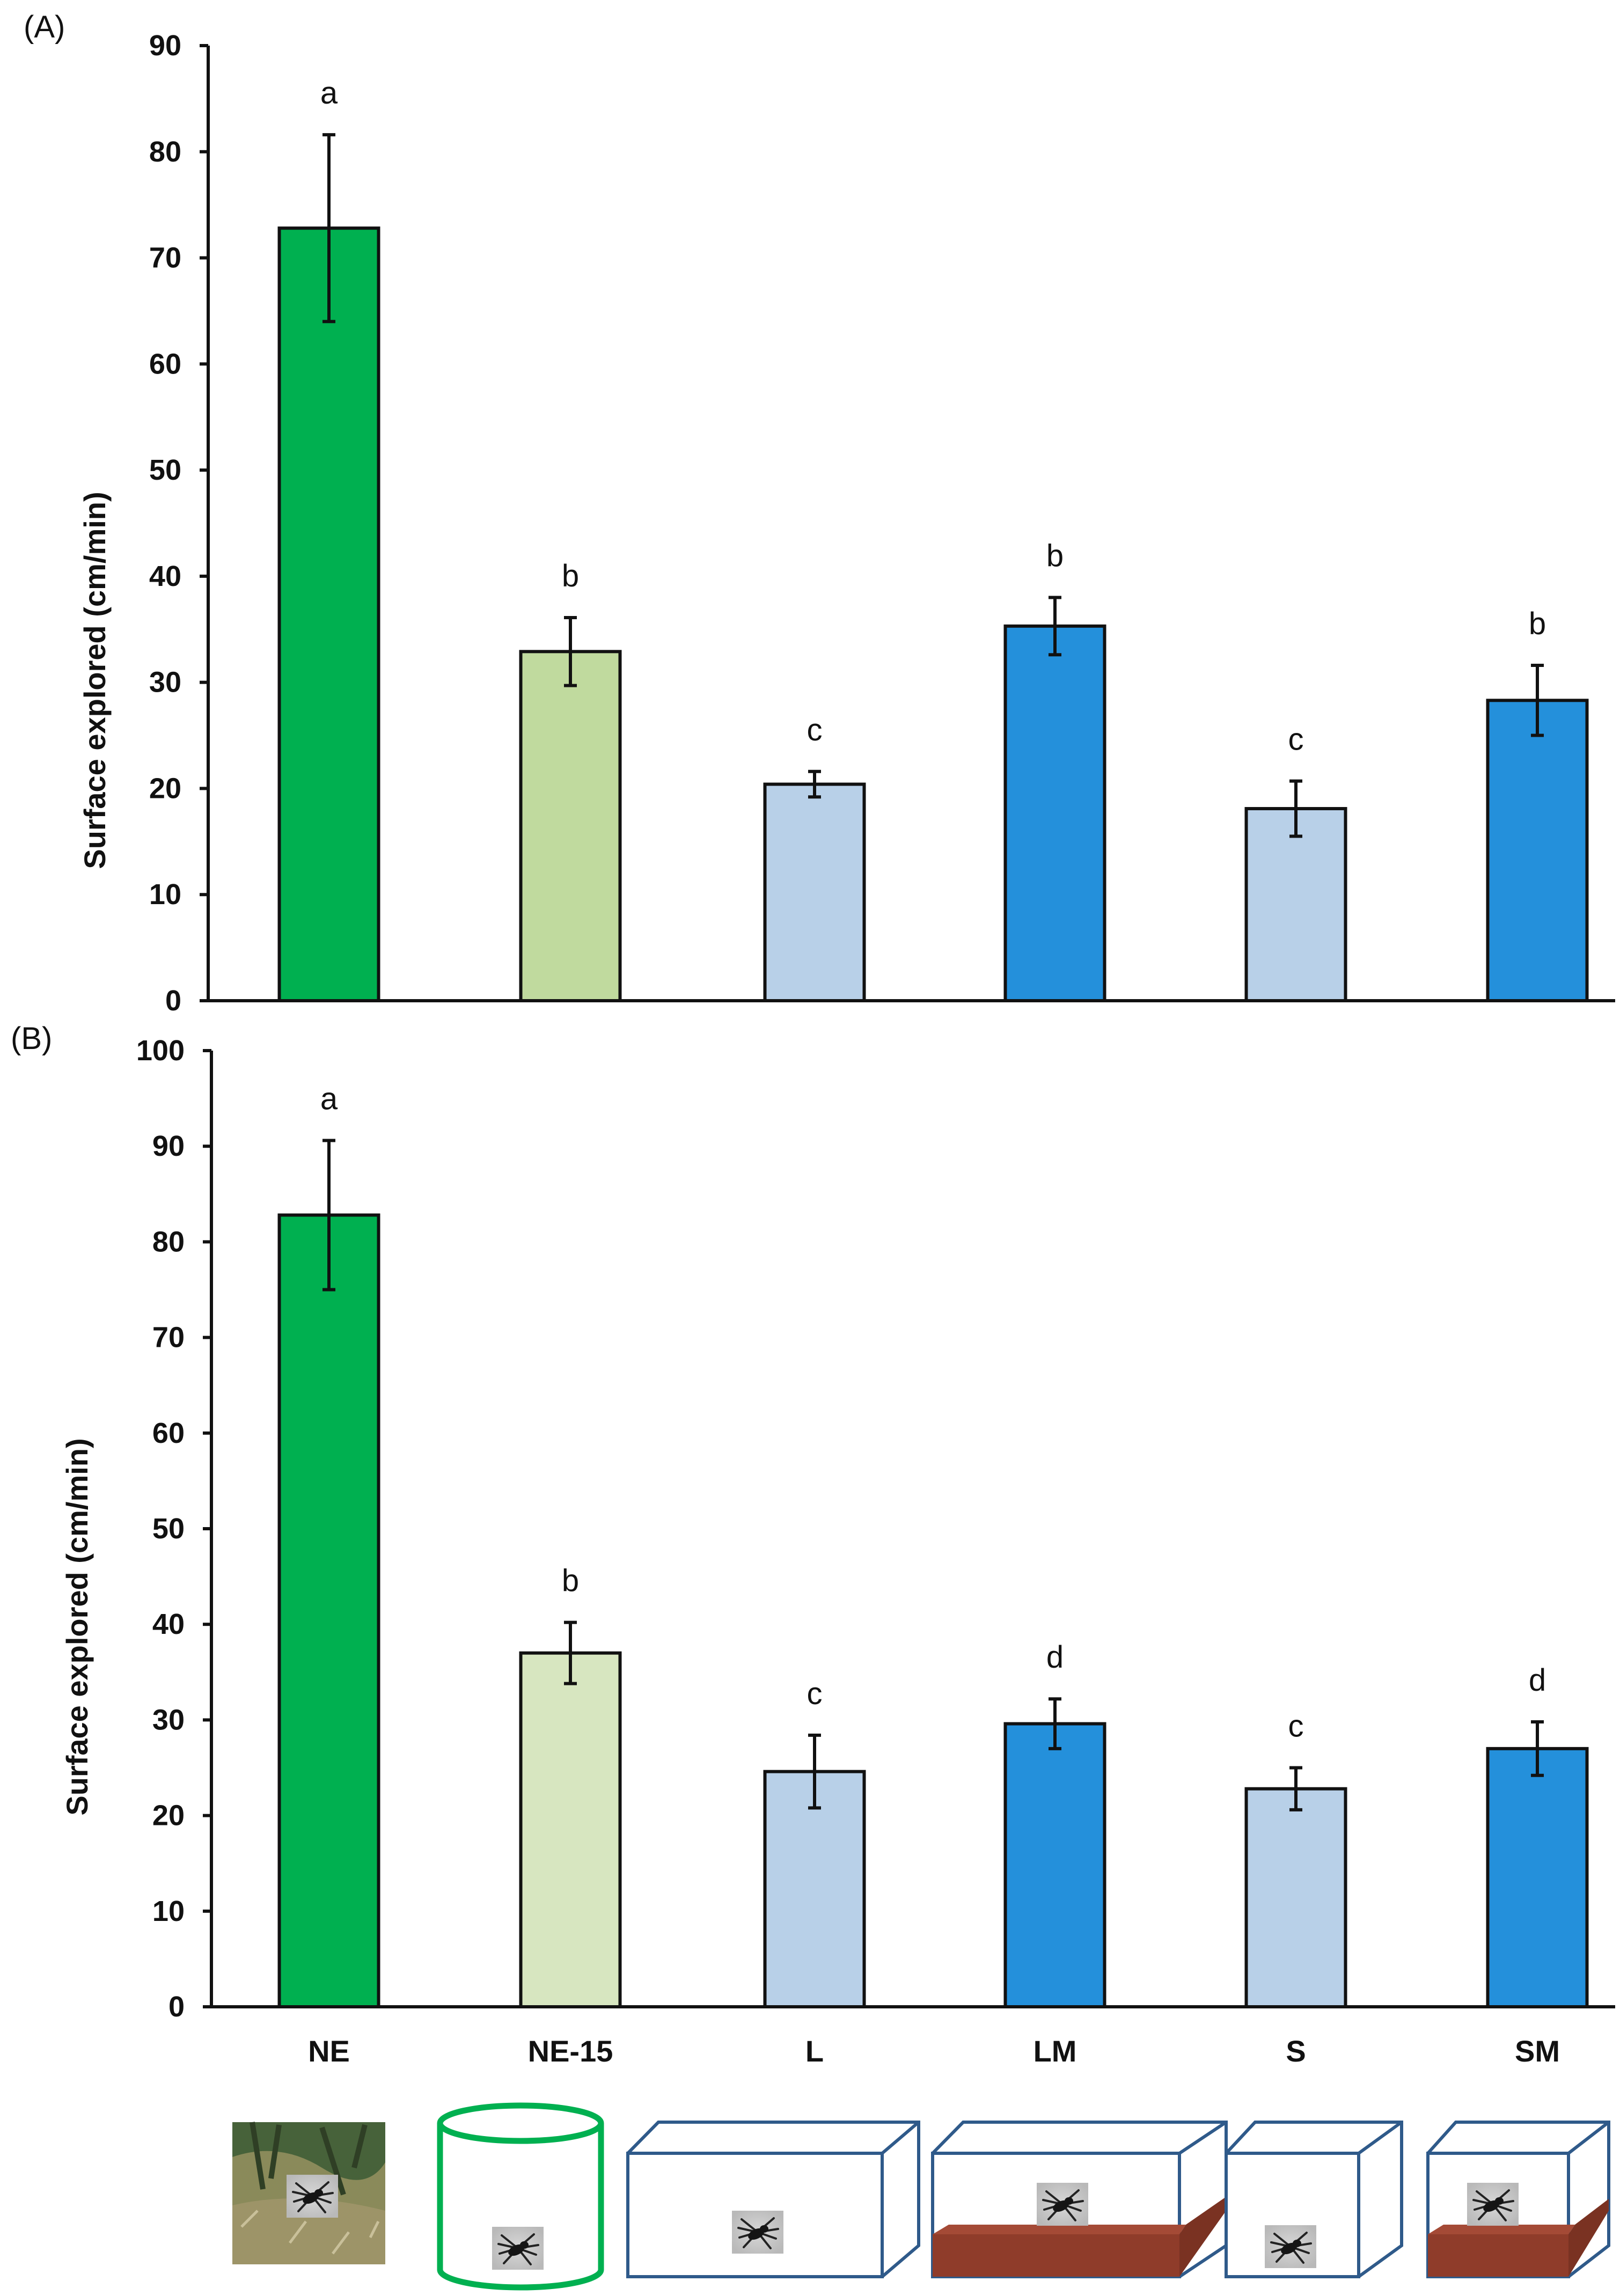 This screenshot has height=2296, width=1620. I want to click on category-label-s: S, so click(1296, 2051).